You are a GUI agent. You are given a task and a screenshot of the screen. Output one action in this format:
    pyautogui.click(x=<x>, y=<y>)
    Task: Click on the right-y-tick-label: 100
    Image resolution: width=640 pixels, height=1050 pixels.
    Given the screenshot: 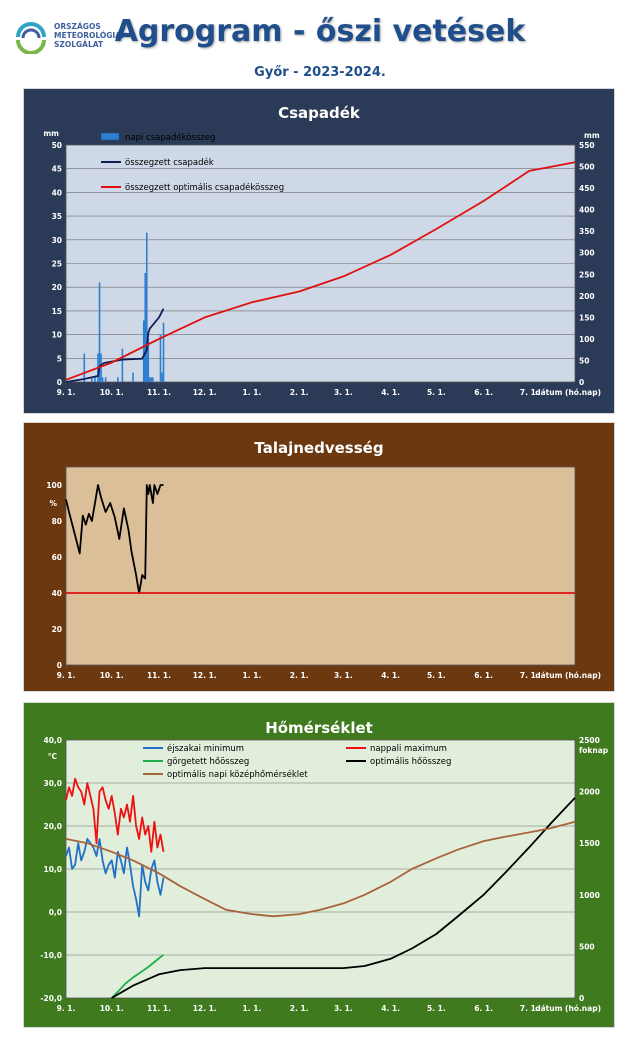 What is the action you would take?
    pyautogui.click(x=587, y=339)
    